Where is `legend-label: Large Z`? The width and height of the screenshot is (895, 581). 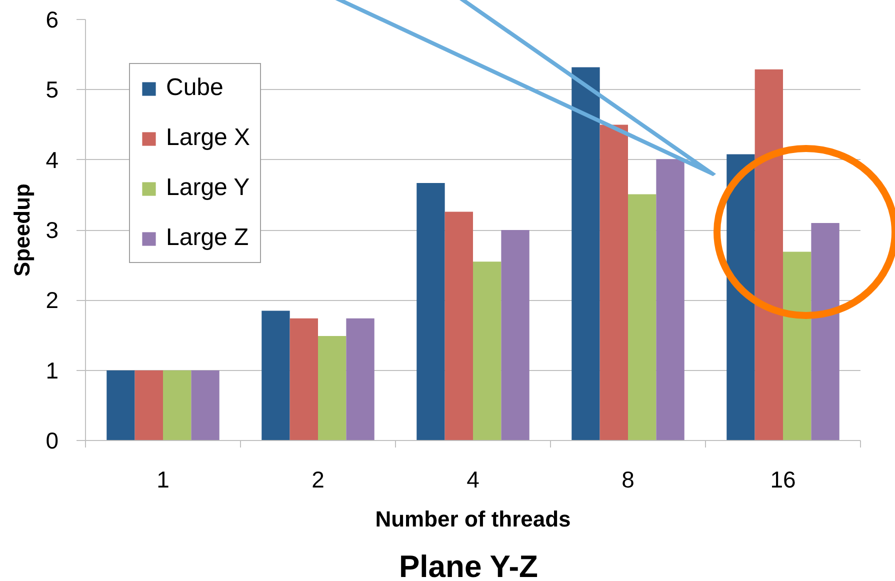
legend-label: Large Z is located at coordinates (207, 238).